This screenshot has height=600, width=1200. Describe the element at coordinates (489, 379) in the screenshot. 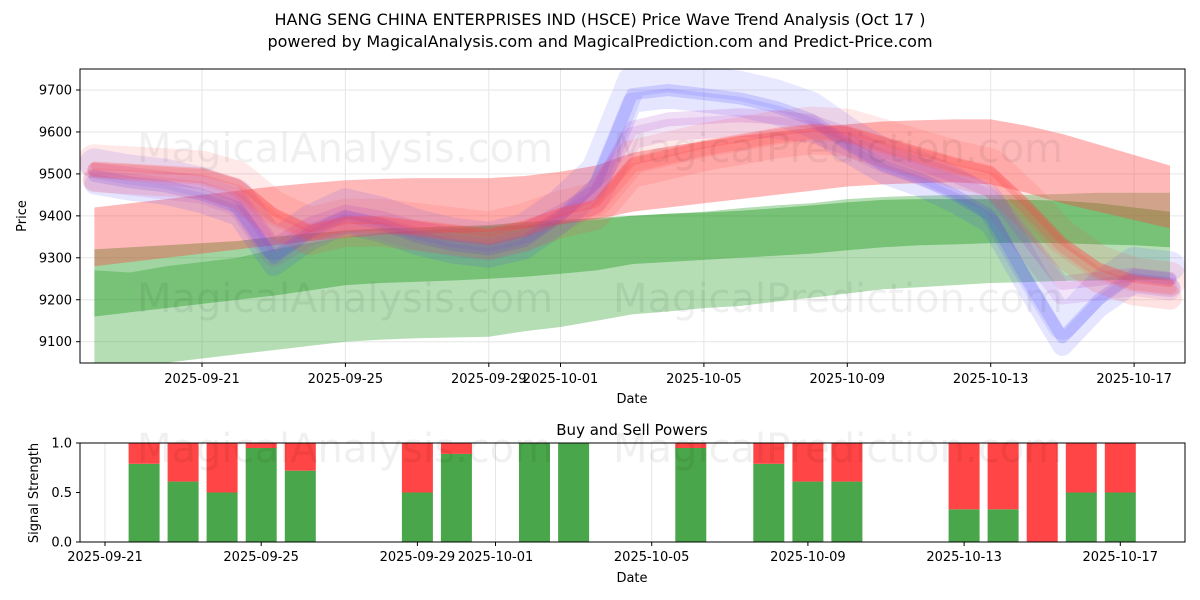

I see `price-x-tick-label: 2025-09-29` at that location.